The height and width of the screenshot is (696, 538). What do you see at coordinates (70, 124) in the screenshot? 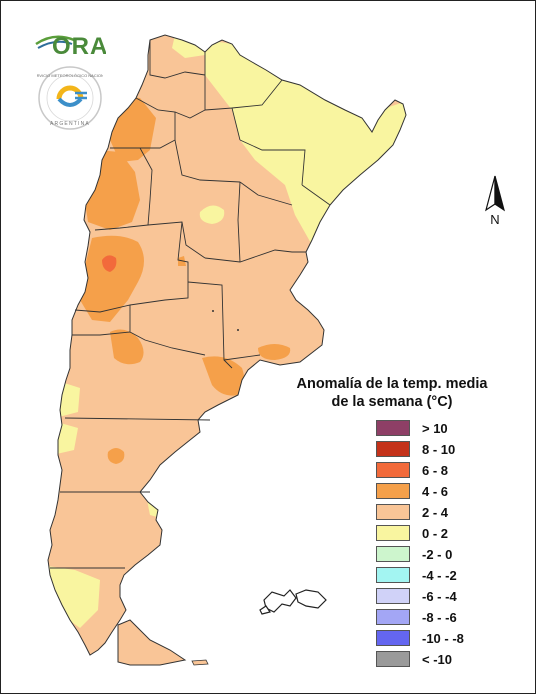
I see `svg-text: ARGENTINA` at bounding box center [70, 124].